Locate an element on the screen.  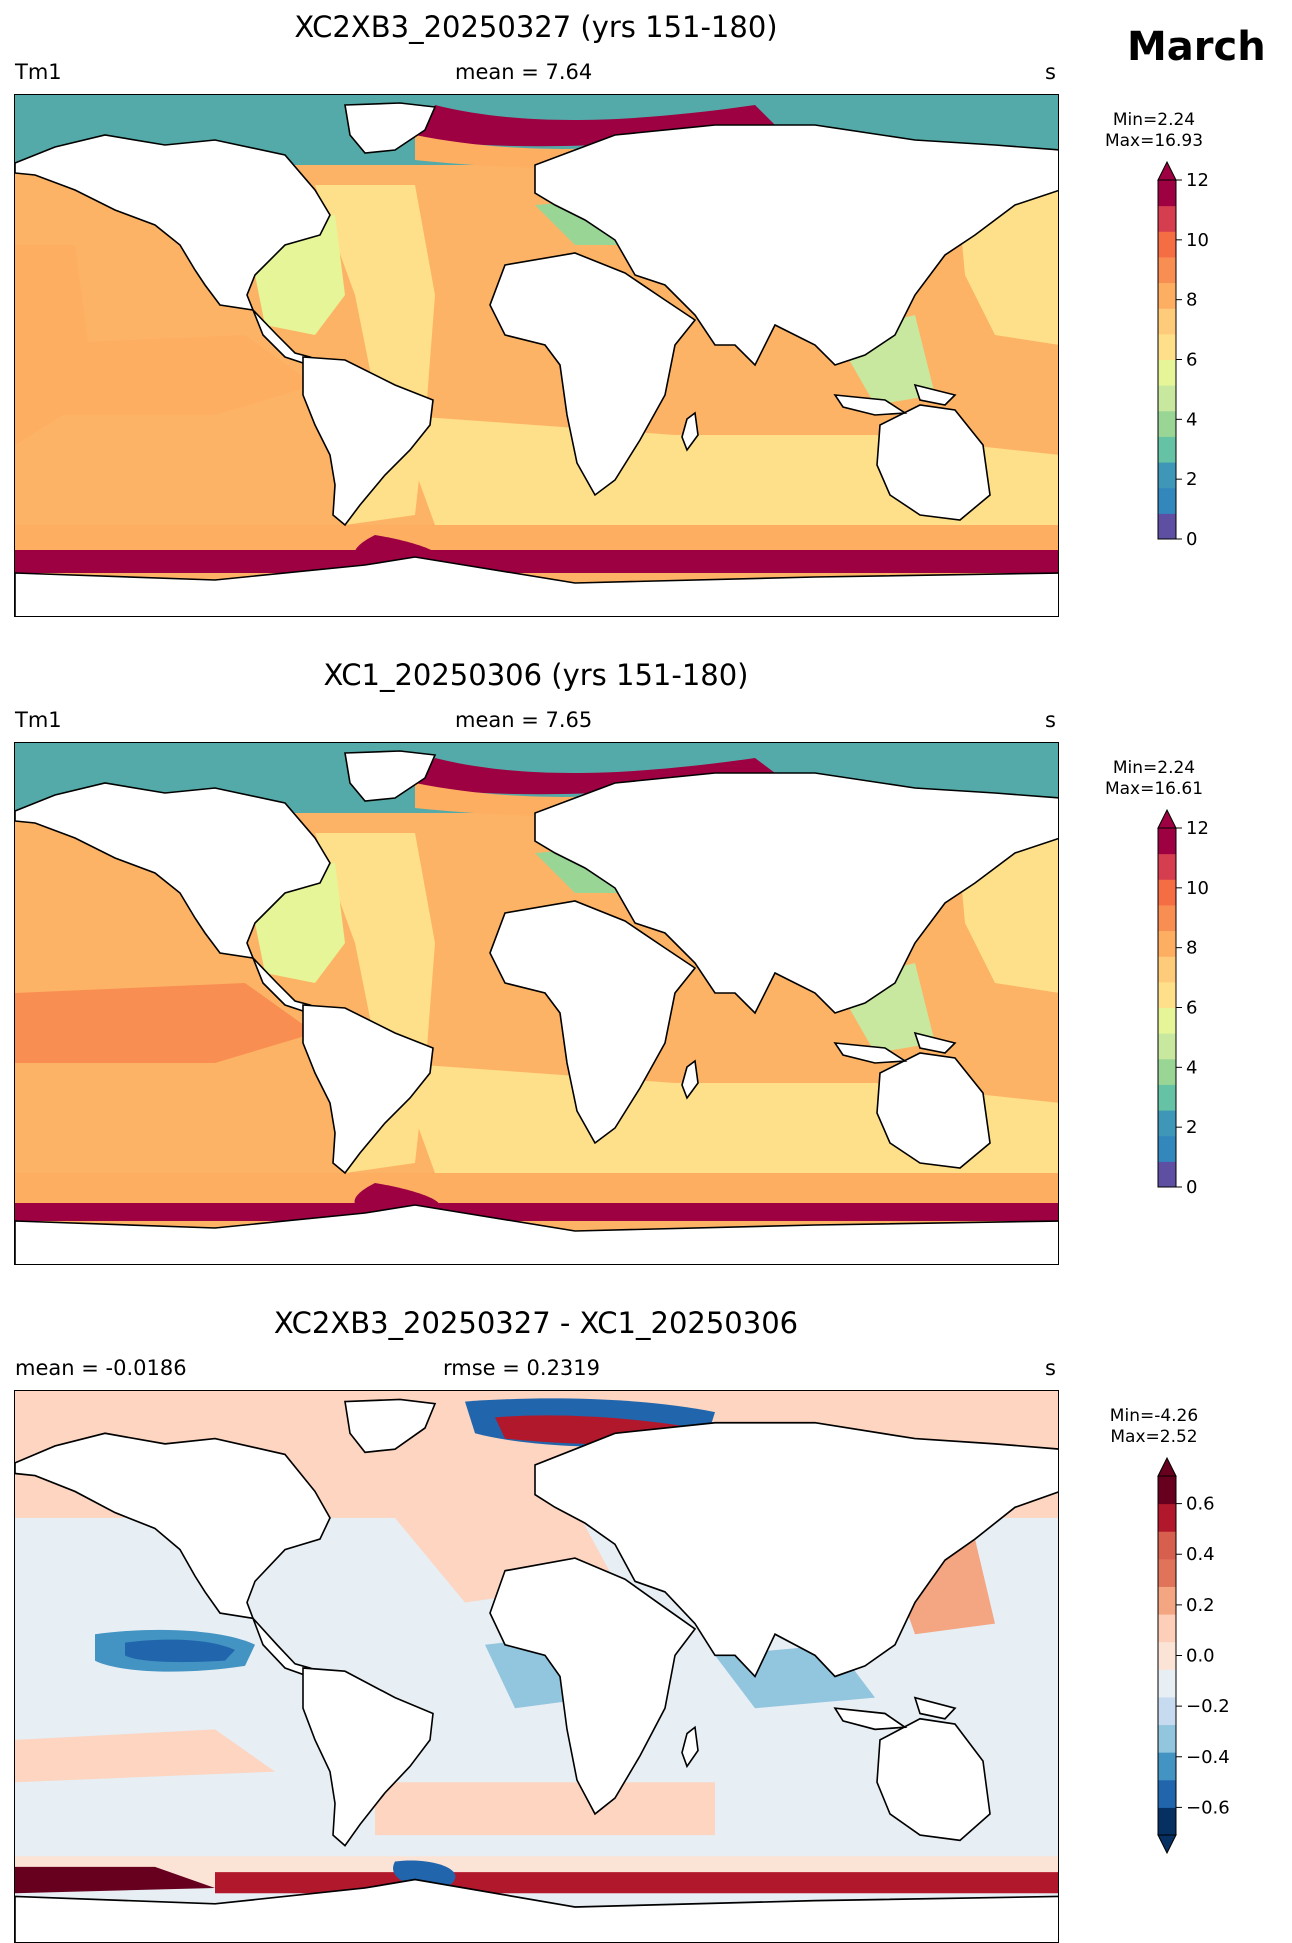
panel-3-units-label: s is located at coordinates (1050, 1368).